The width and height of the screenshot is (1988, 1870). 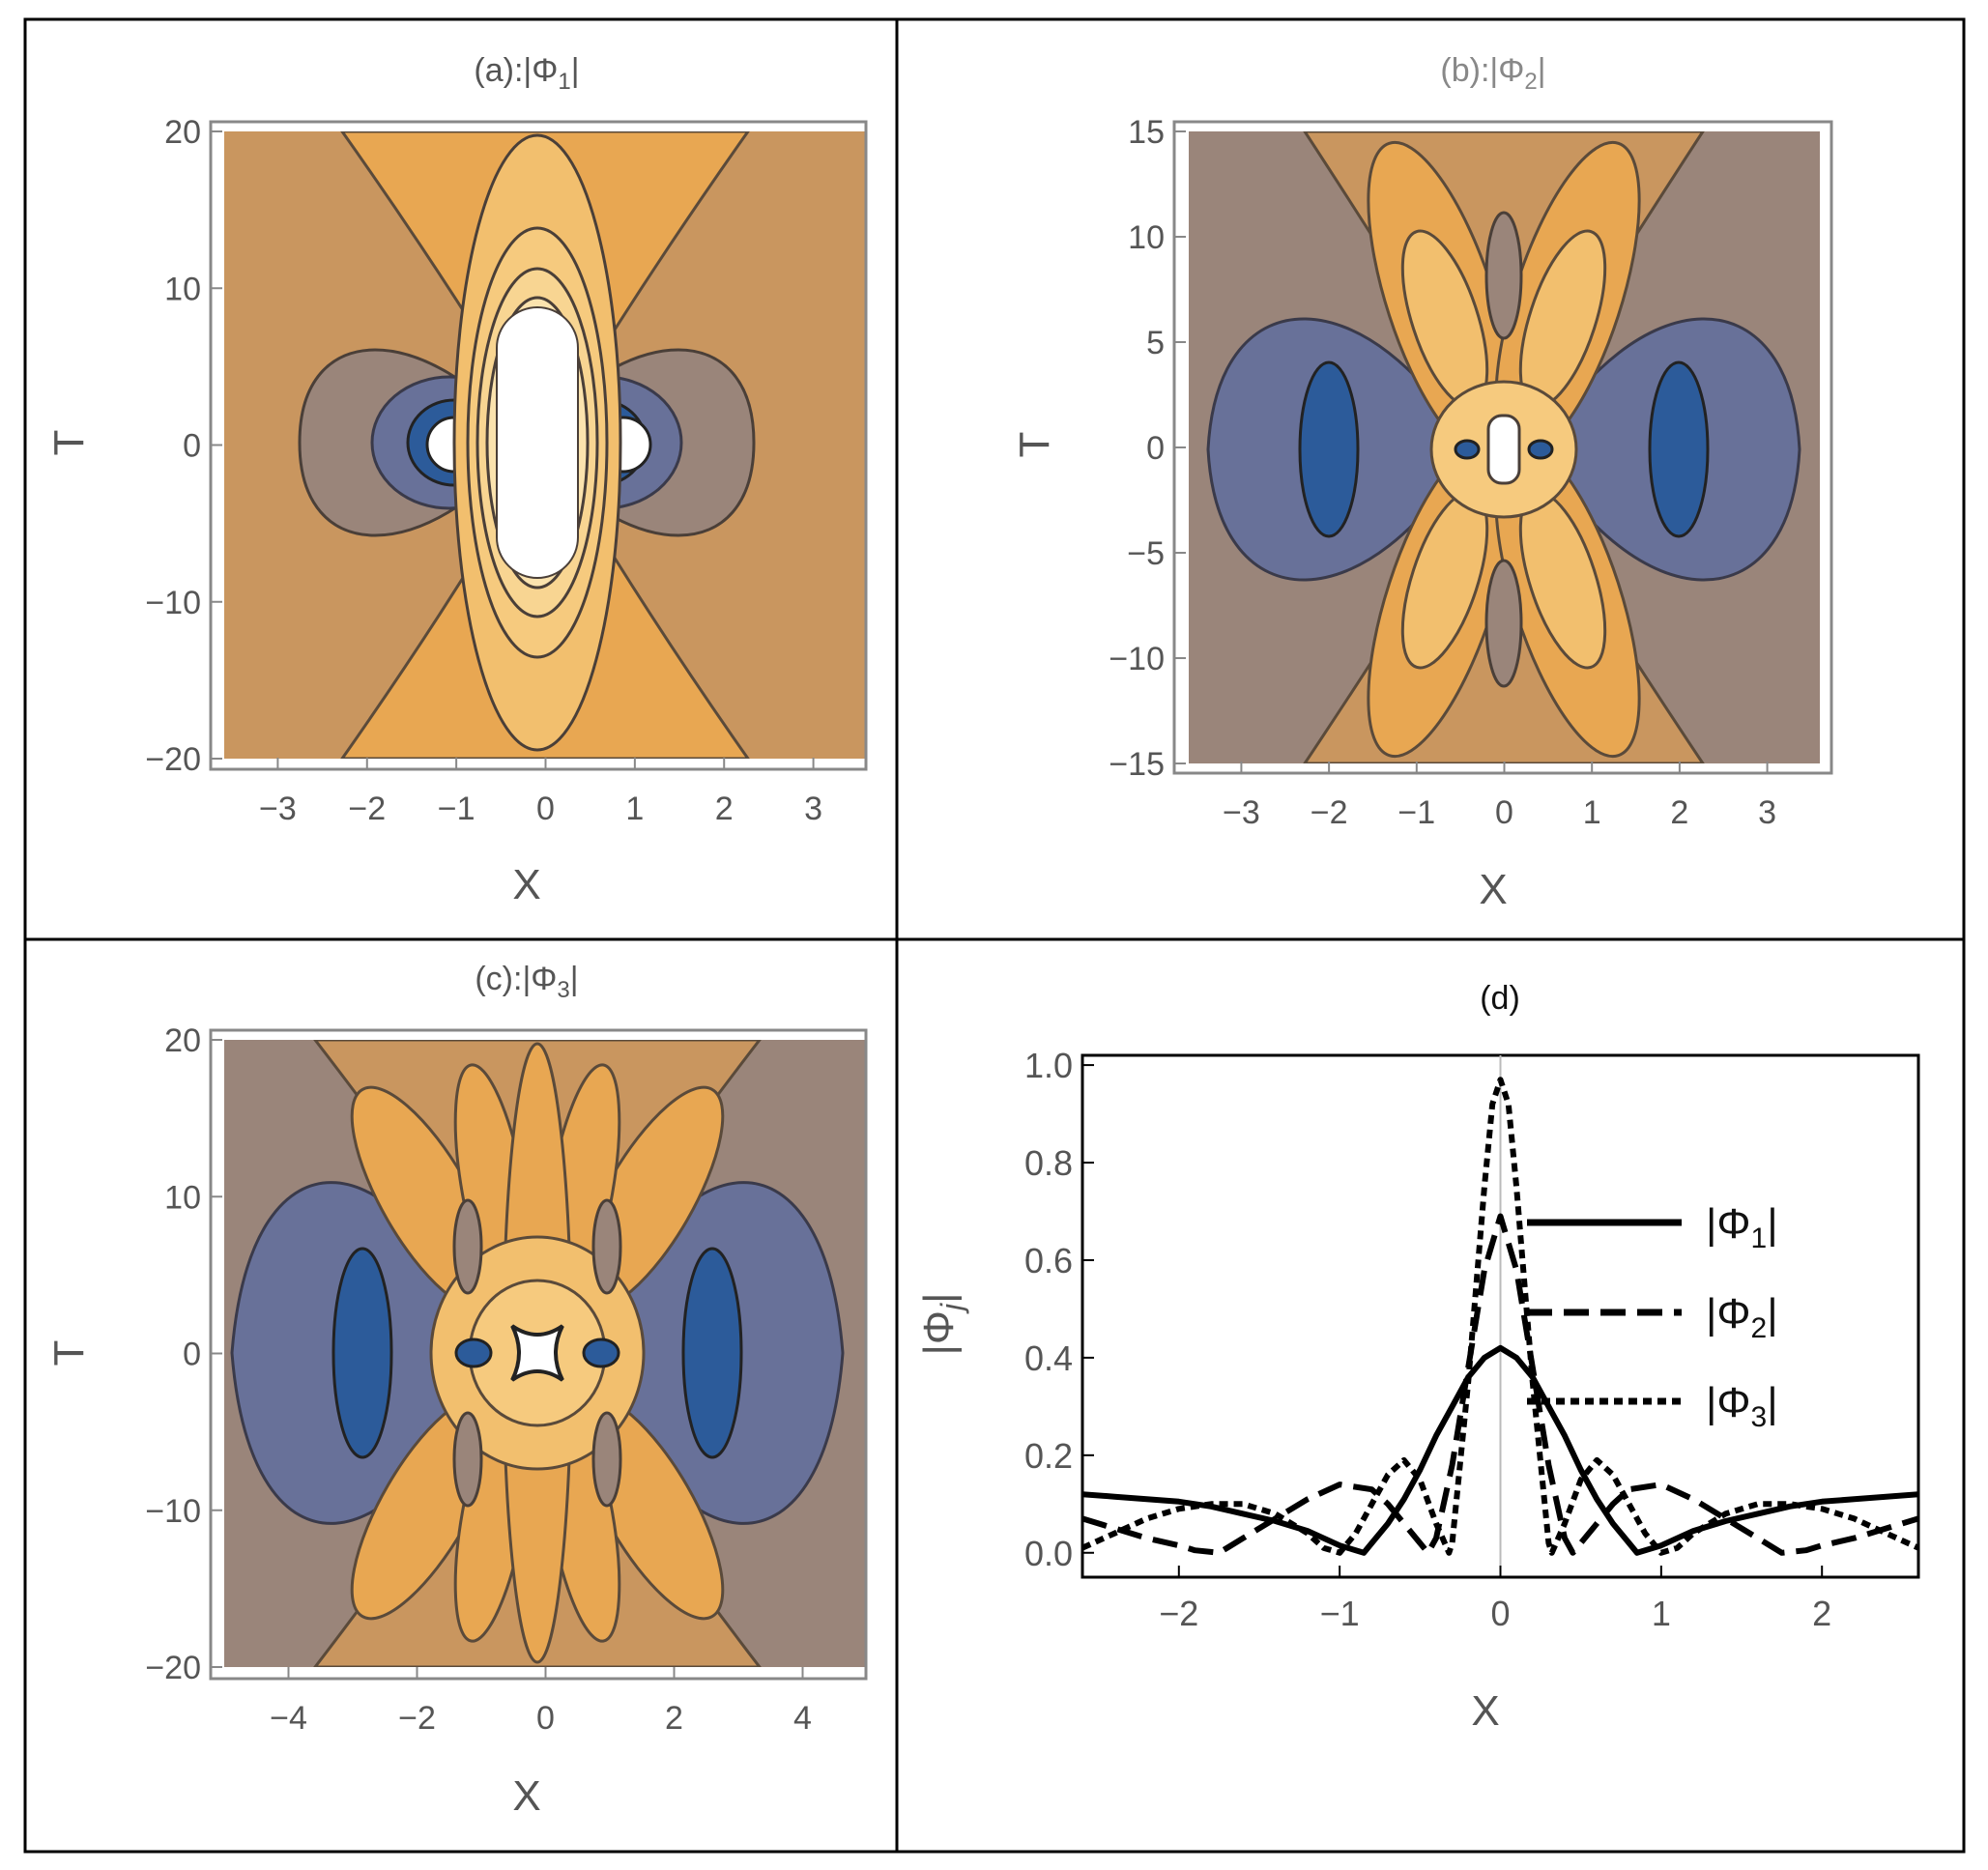 What do you see at coordinates (607, 1246) in the screenshot?
I see `contour-spot-ur` at bounding box center [607, 1246].